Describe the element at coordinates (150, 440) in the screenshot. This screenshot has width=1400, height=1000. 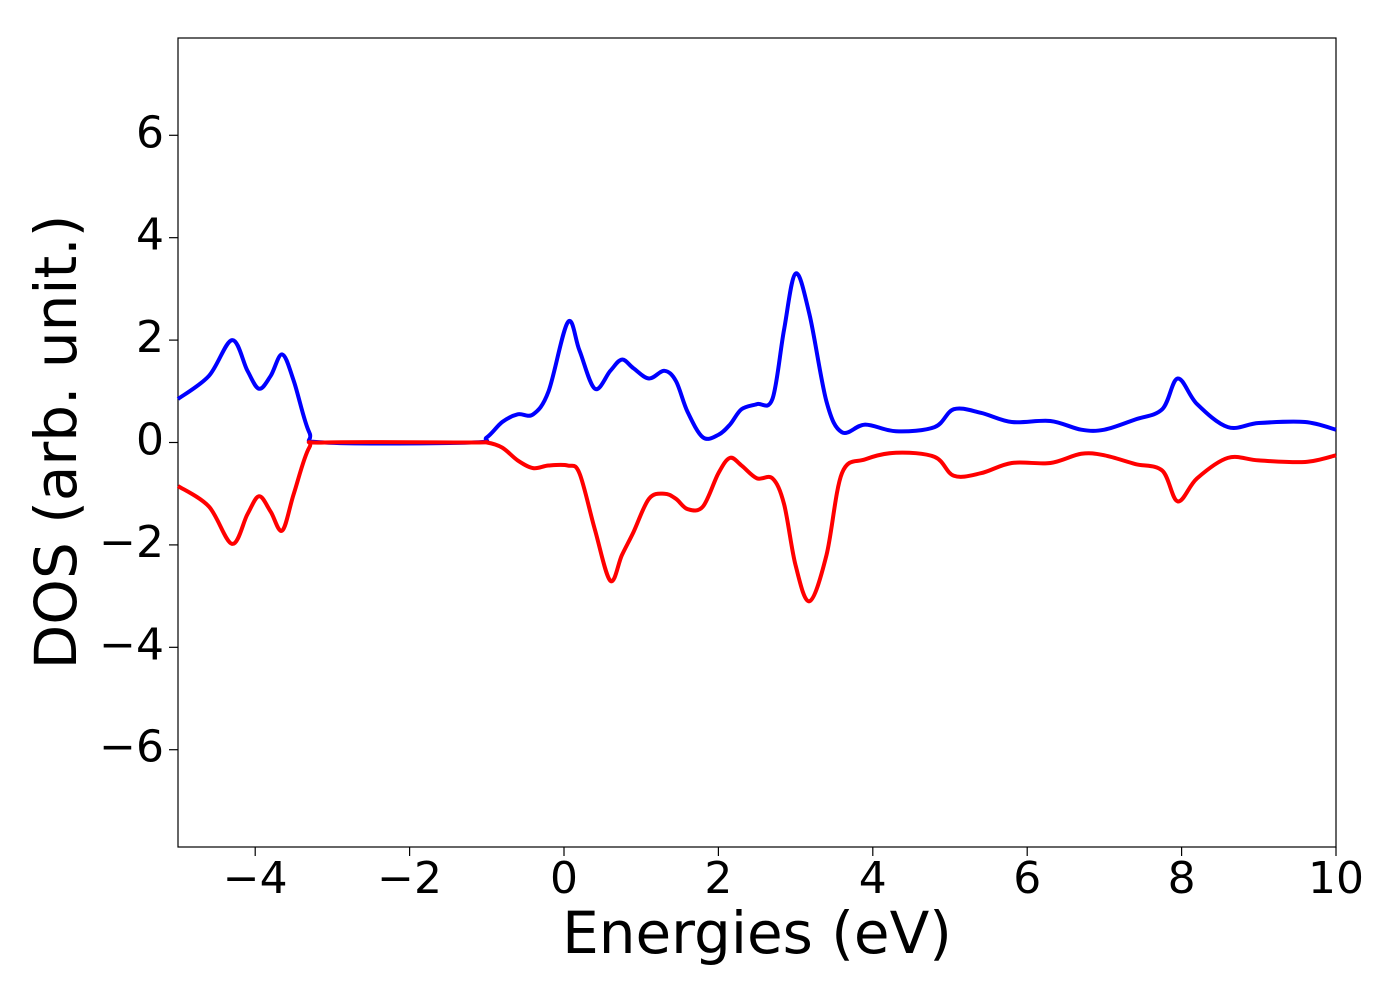
I see `y-tick-label: 0` at that location.